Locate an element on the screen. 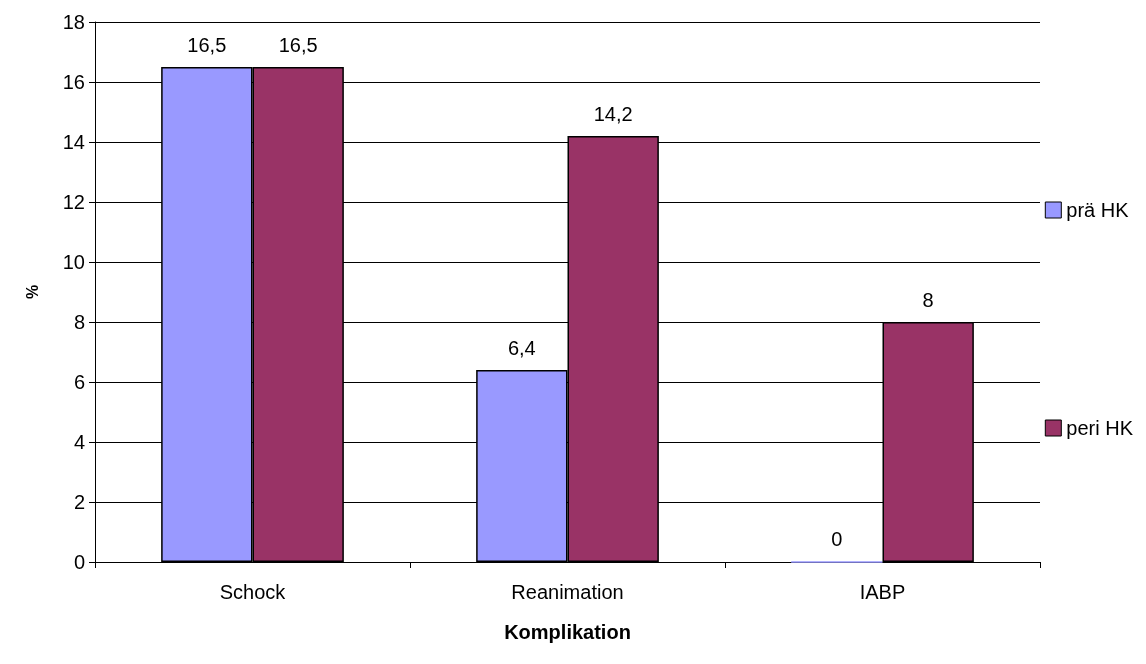 This screenshot has width=1146, height=664. y-tick-label: 10 is located at coordinates (73, 262).